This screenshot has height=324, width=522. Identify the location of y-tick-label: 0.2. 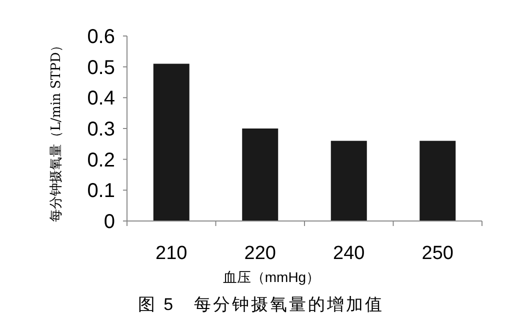
(101, 160).